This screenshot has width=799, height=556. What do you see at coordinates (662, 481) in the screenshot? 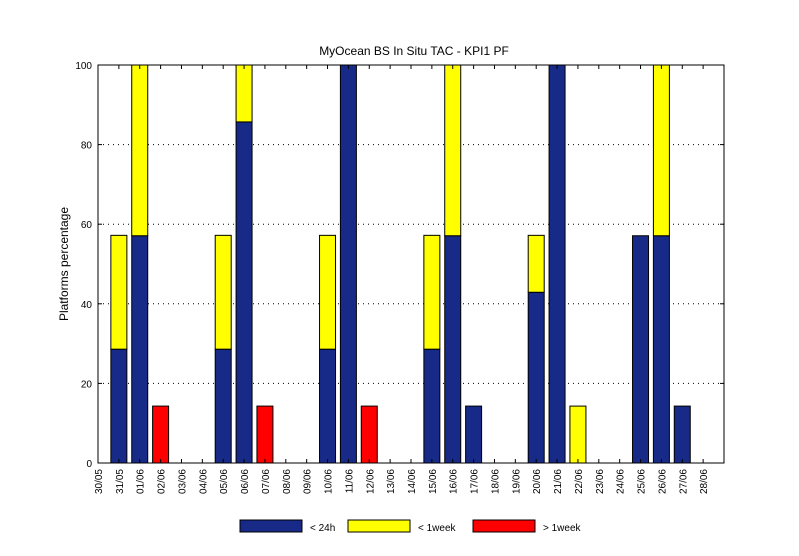
I see `x-tick-label: 26/06` at bounding box center [662, 481].